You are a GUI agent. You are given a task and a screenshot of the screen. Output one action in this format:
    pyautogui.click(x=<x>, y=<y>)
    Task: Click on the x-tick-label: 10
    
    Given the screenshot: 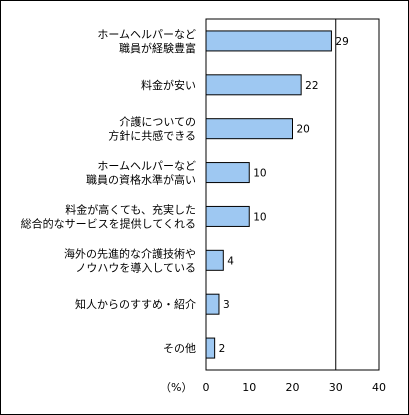 What is the action you would take?
    pyautogui.click(x=249, y=387)
    